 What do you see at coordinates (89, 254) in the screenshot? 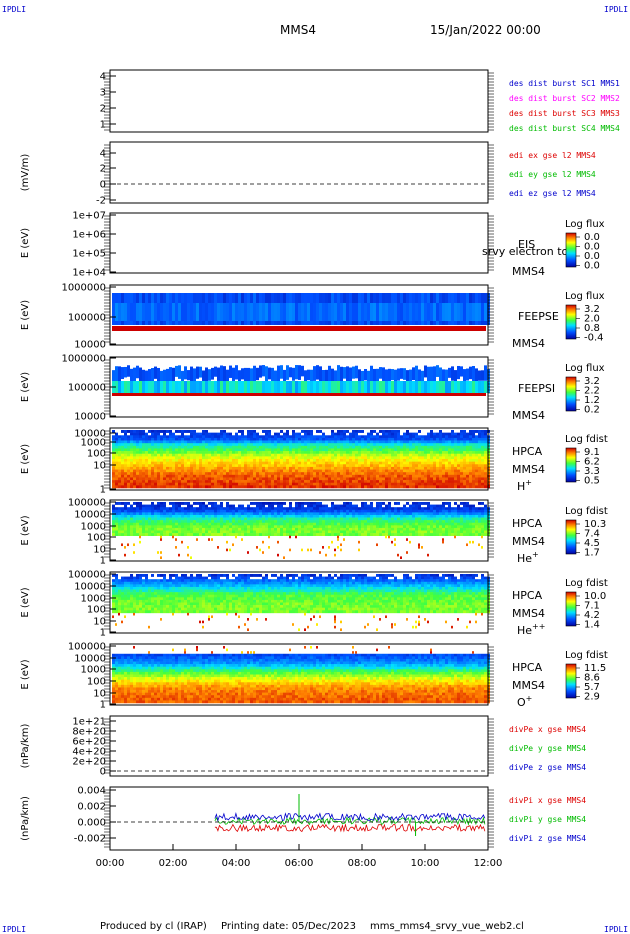
I see `y-tick-label: 1e+05` at bounding box center [89, 254].